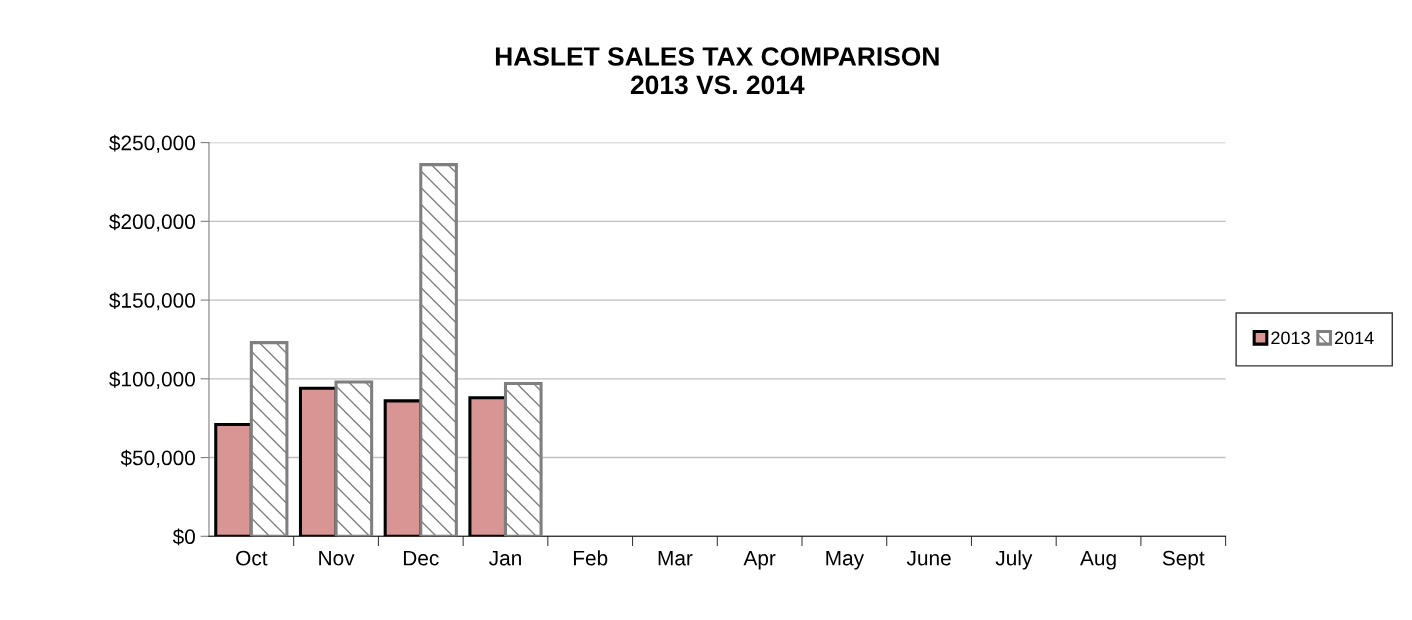 The image size is (1412, 620). Describe the element at coordinates (1098, 560) in the screenshot. I see `x-tick-label: Aug` at that location.